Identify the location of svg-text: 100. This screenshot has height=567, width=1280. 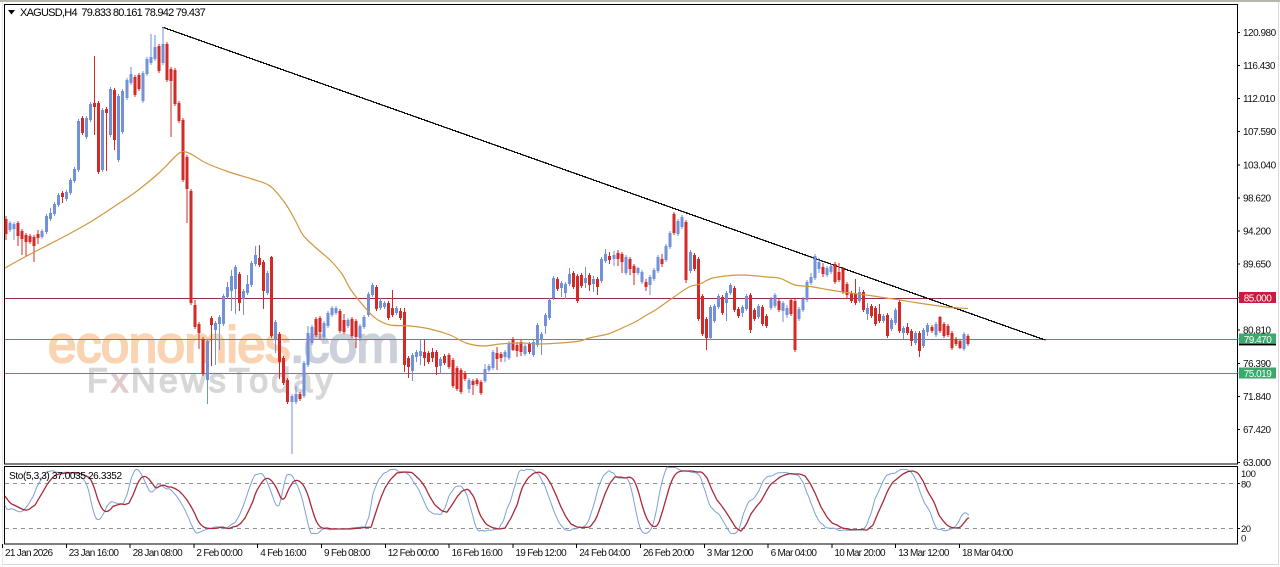
(1248, 474).